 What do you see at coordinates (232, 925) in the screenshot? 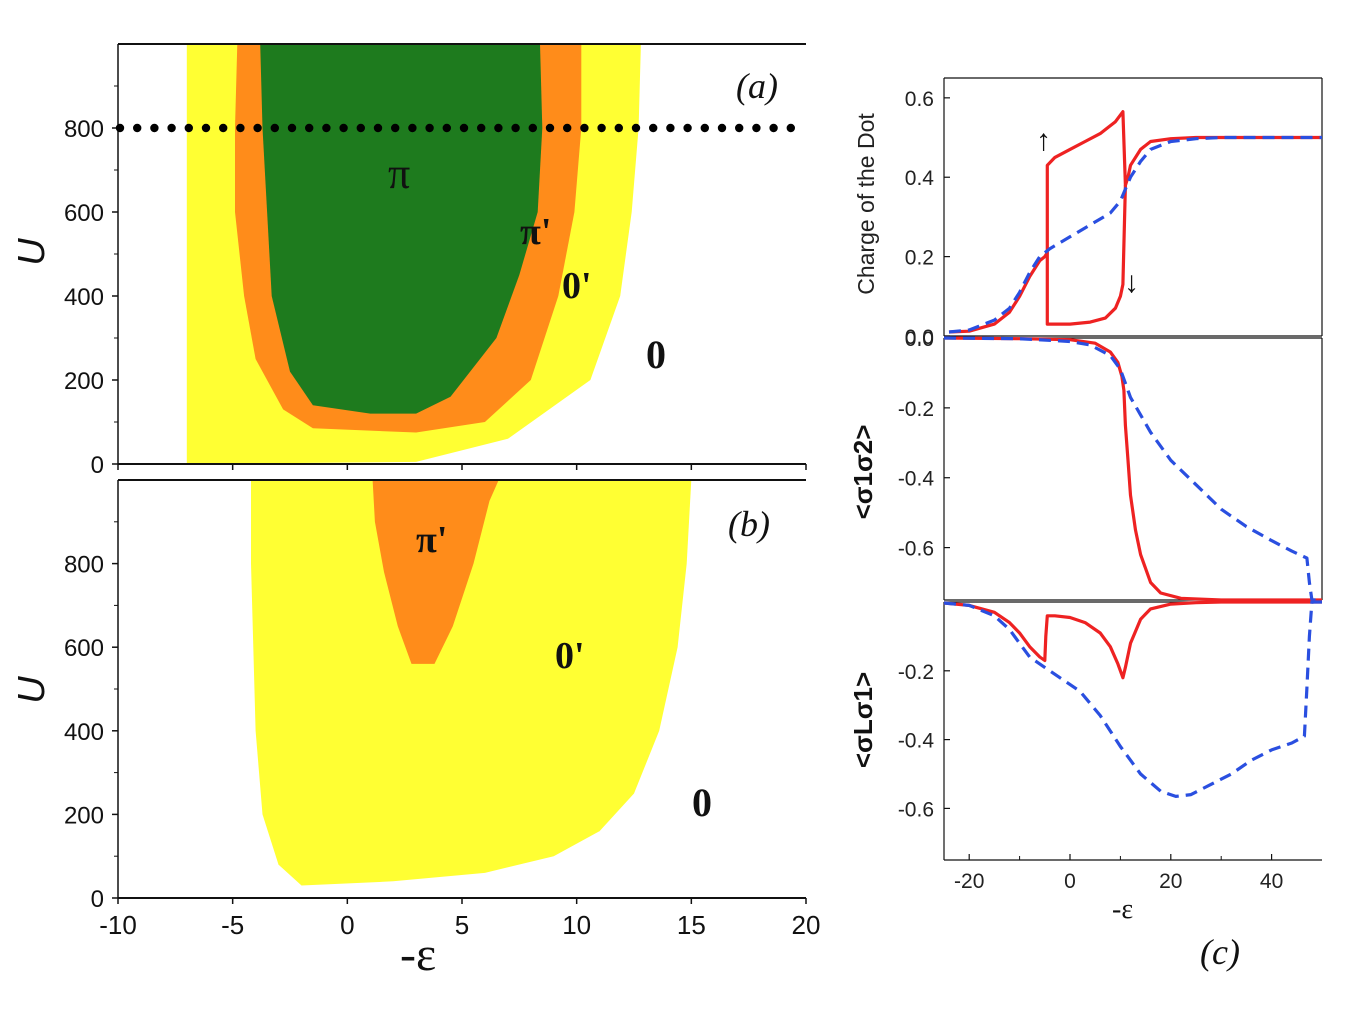
I see `xtick-label: -5` at bounding box center [232, 925].